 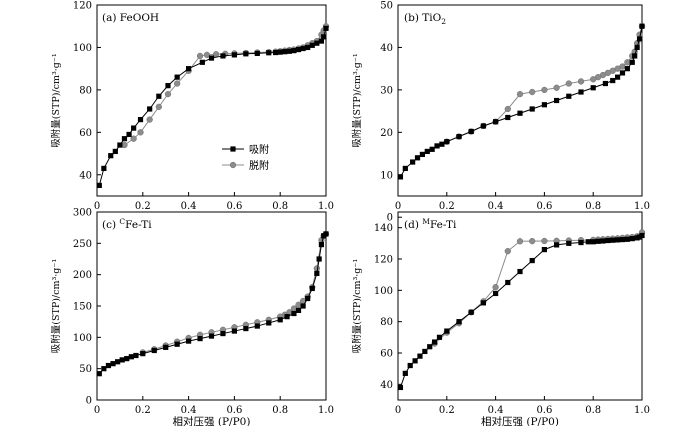 What do you see at coordinates (386, 90) in the screenshot?
I see `y-tick-label: 30` at bounding box center [386, 90].